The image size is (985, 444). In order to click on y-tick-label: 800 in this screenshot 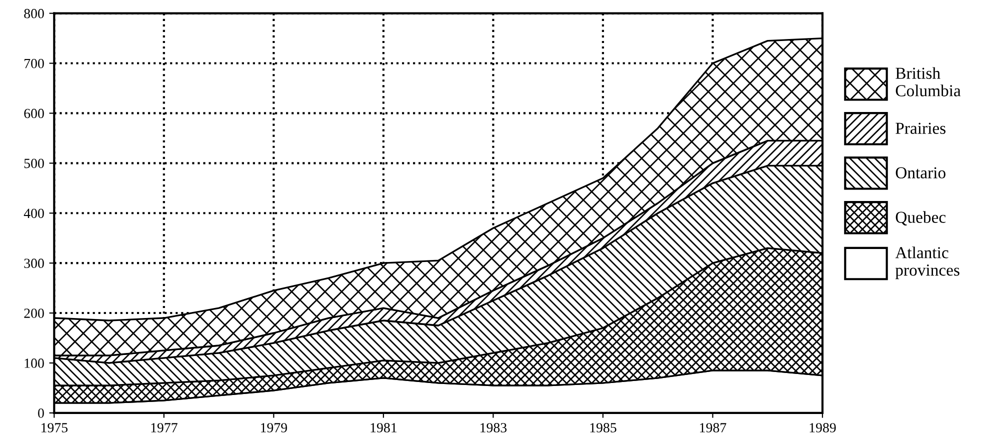, I will do `click(34, 13)`.